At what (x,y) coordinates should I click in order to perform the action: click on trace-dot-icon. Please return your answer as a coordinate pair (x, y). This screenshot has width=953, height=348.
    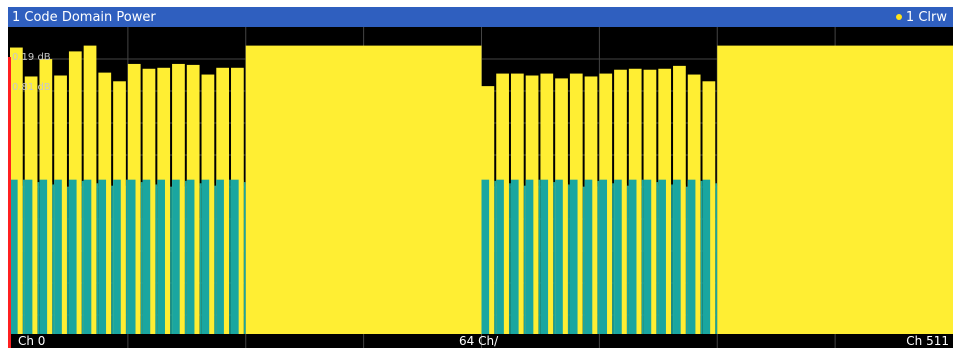
    Looking at the image, I should click on (898, 17).